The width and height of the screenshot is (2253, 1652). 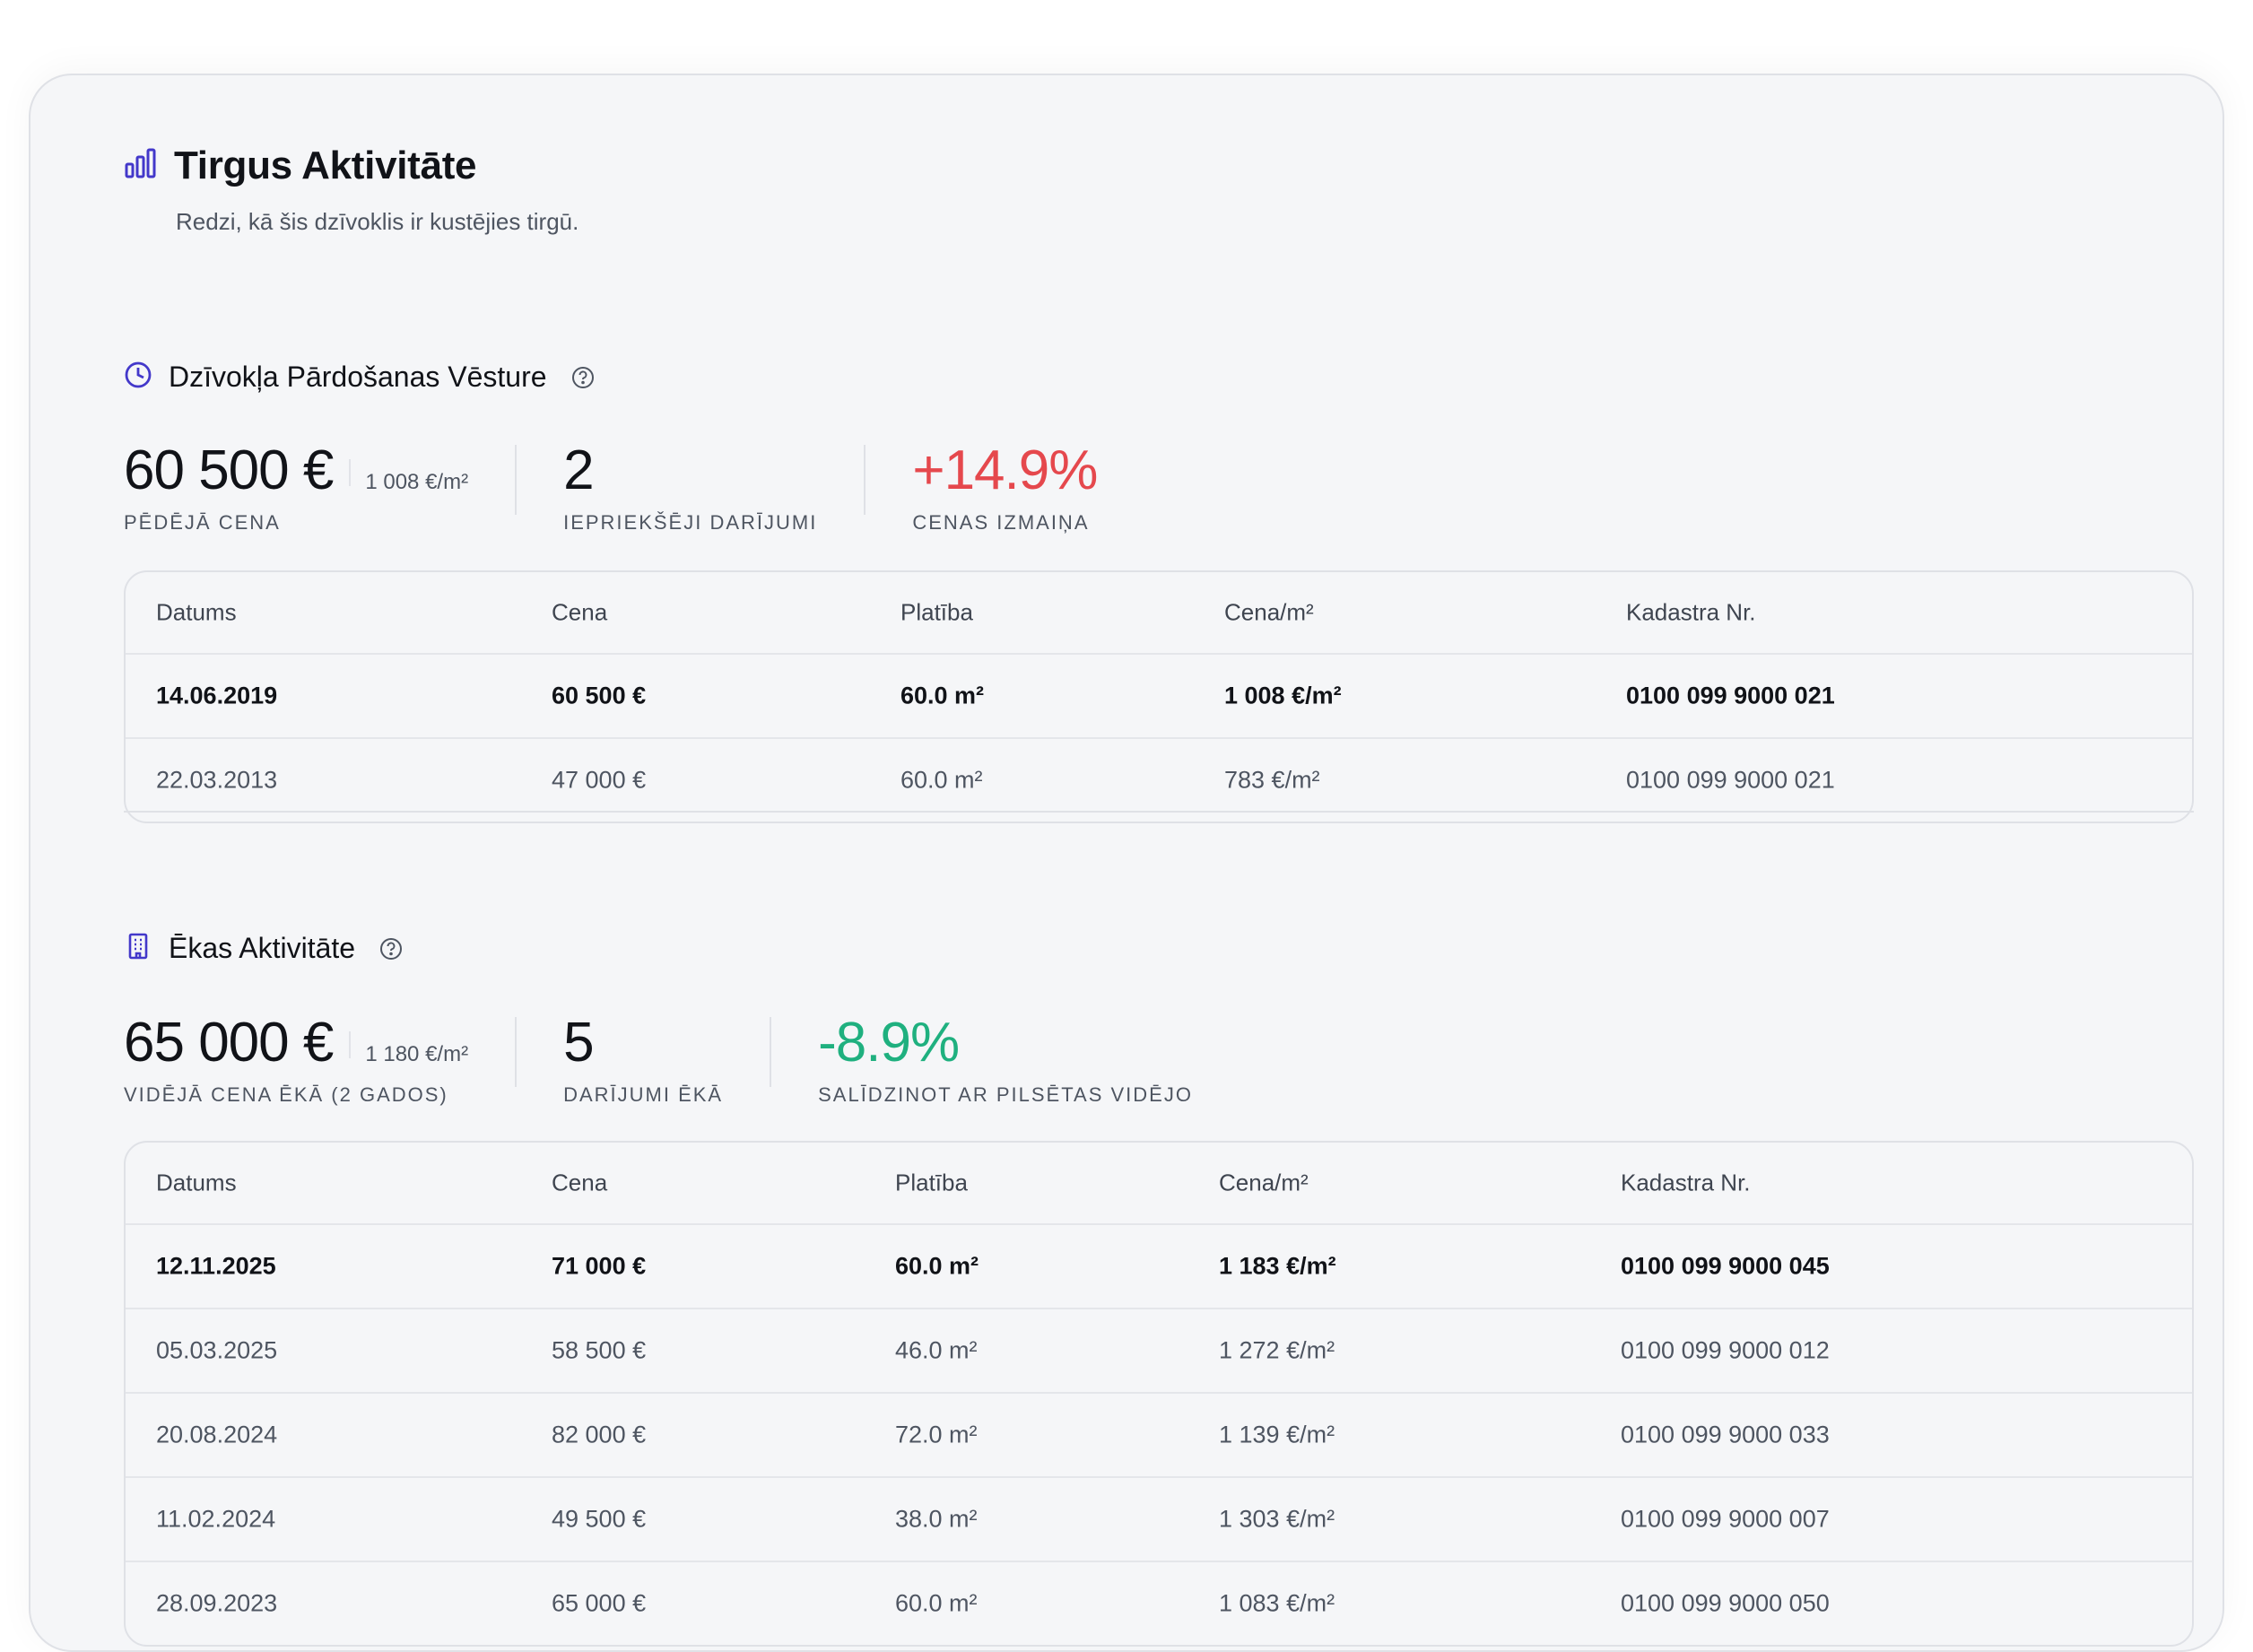 What do you see at coordinates (936, 1519) in the screenshot?
I see `area-cell: 38.0 m²` at bounding box center [936, 1519].